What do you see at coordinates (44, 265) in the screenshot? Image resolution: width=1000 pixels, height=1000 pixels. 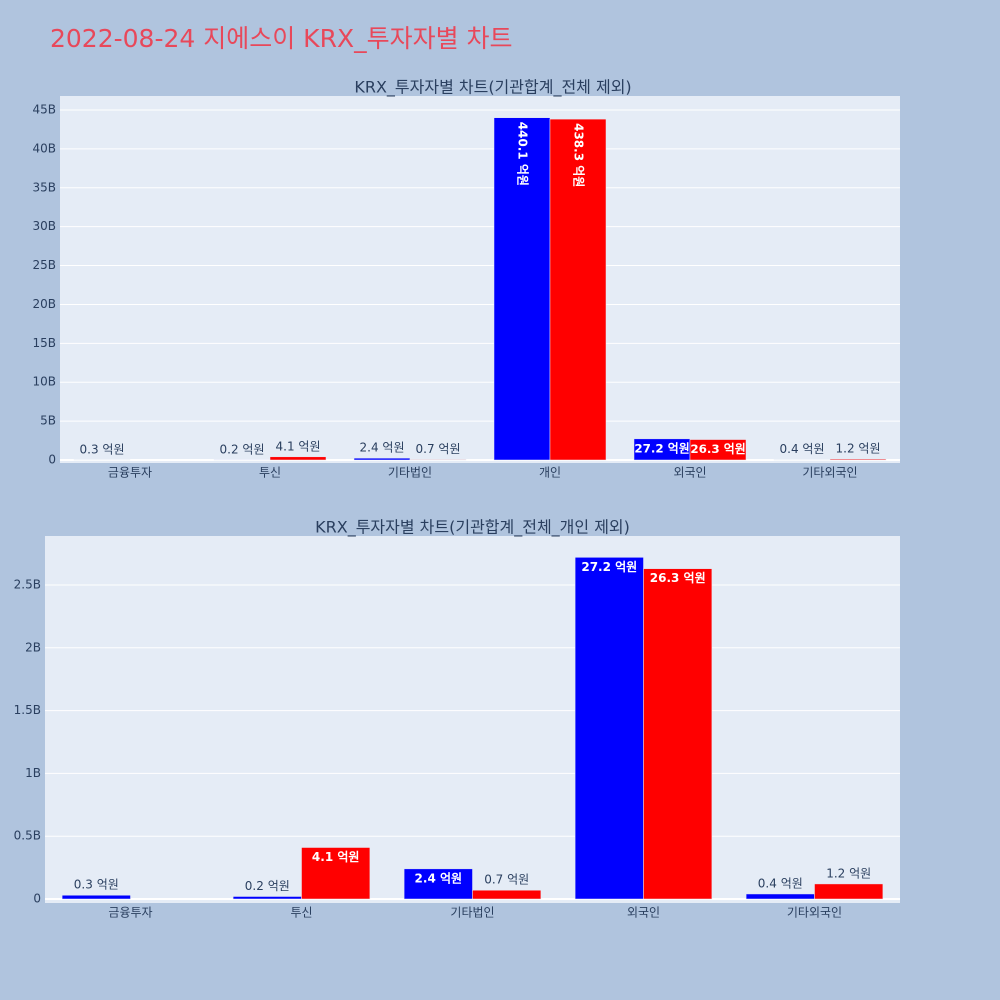 I see `y-tick-label: 25B` at bounding box center [44, 265].